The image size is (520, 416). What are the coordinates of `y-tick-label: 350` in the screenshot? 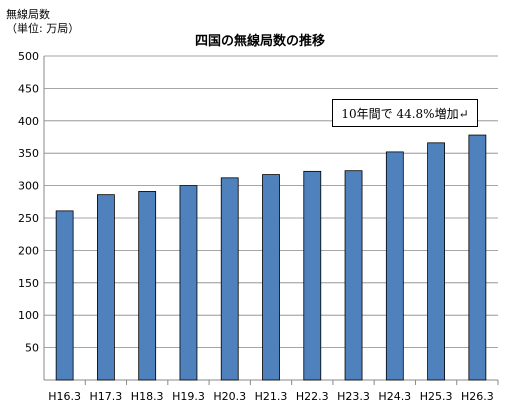 It's located at (28, 153).